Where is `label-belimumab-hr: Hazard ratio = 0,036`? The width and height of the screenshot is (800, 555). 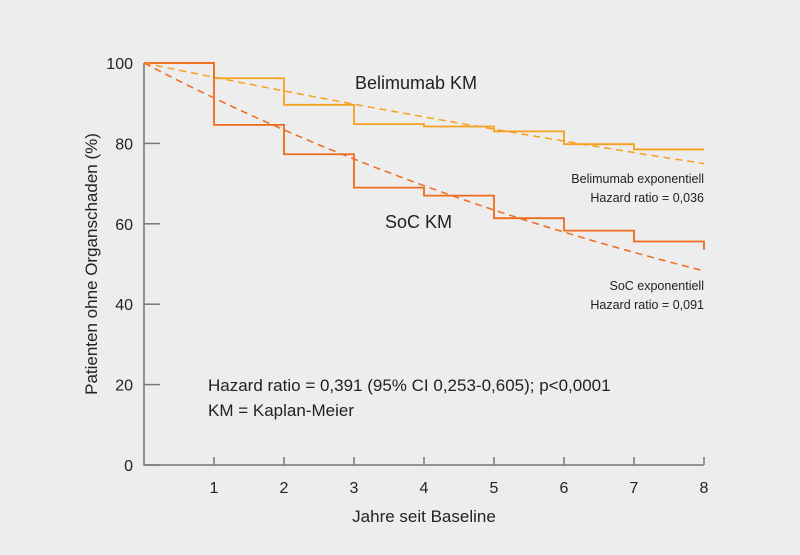 label-belimumab-hr: Hazard ratio = 0,036 is located at coordinates (647, 198).